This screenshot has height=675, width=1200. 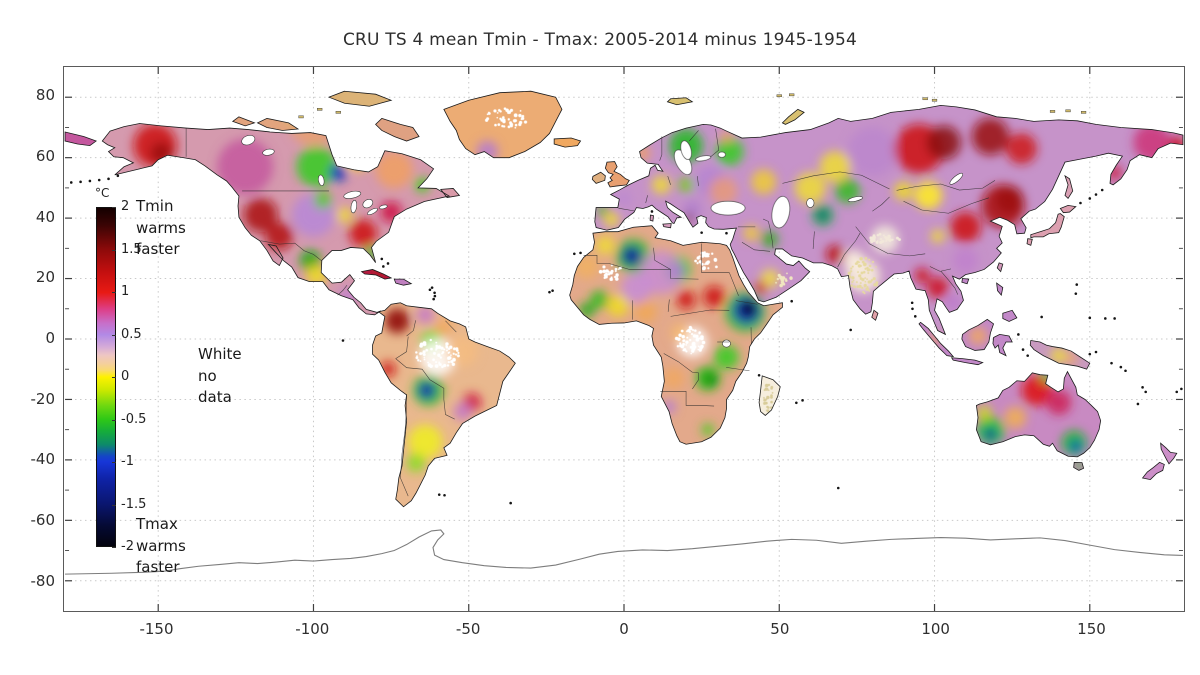 What do you see at coordinates (43, 398) in the screenshot?
I see `y-tick-label: -20` at bounding box center [43, 398].